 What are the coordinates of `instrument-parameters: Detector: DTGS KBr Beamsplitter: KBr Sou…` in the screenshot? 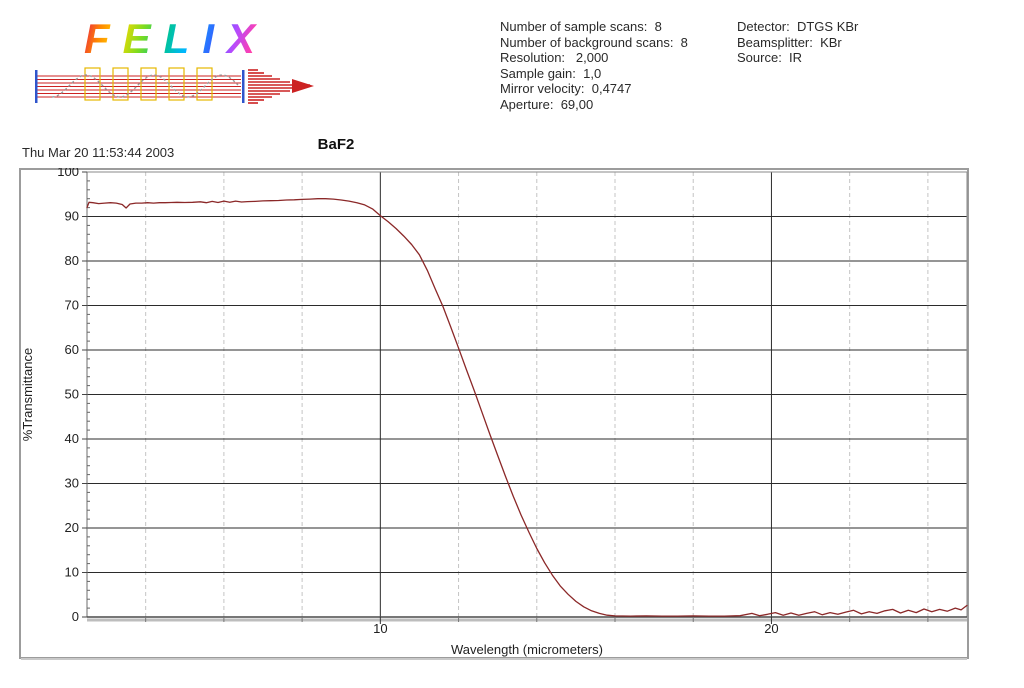 It's located at (797, 42).